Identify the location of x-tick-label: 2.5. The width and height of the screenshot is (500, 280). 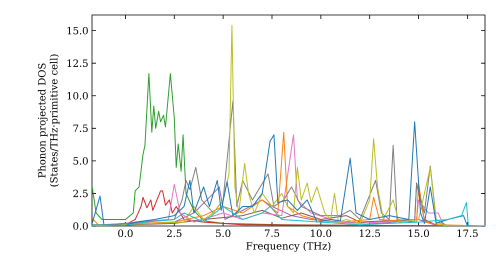
(174, 234).